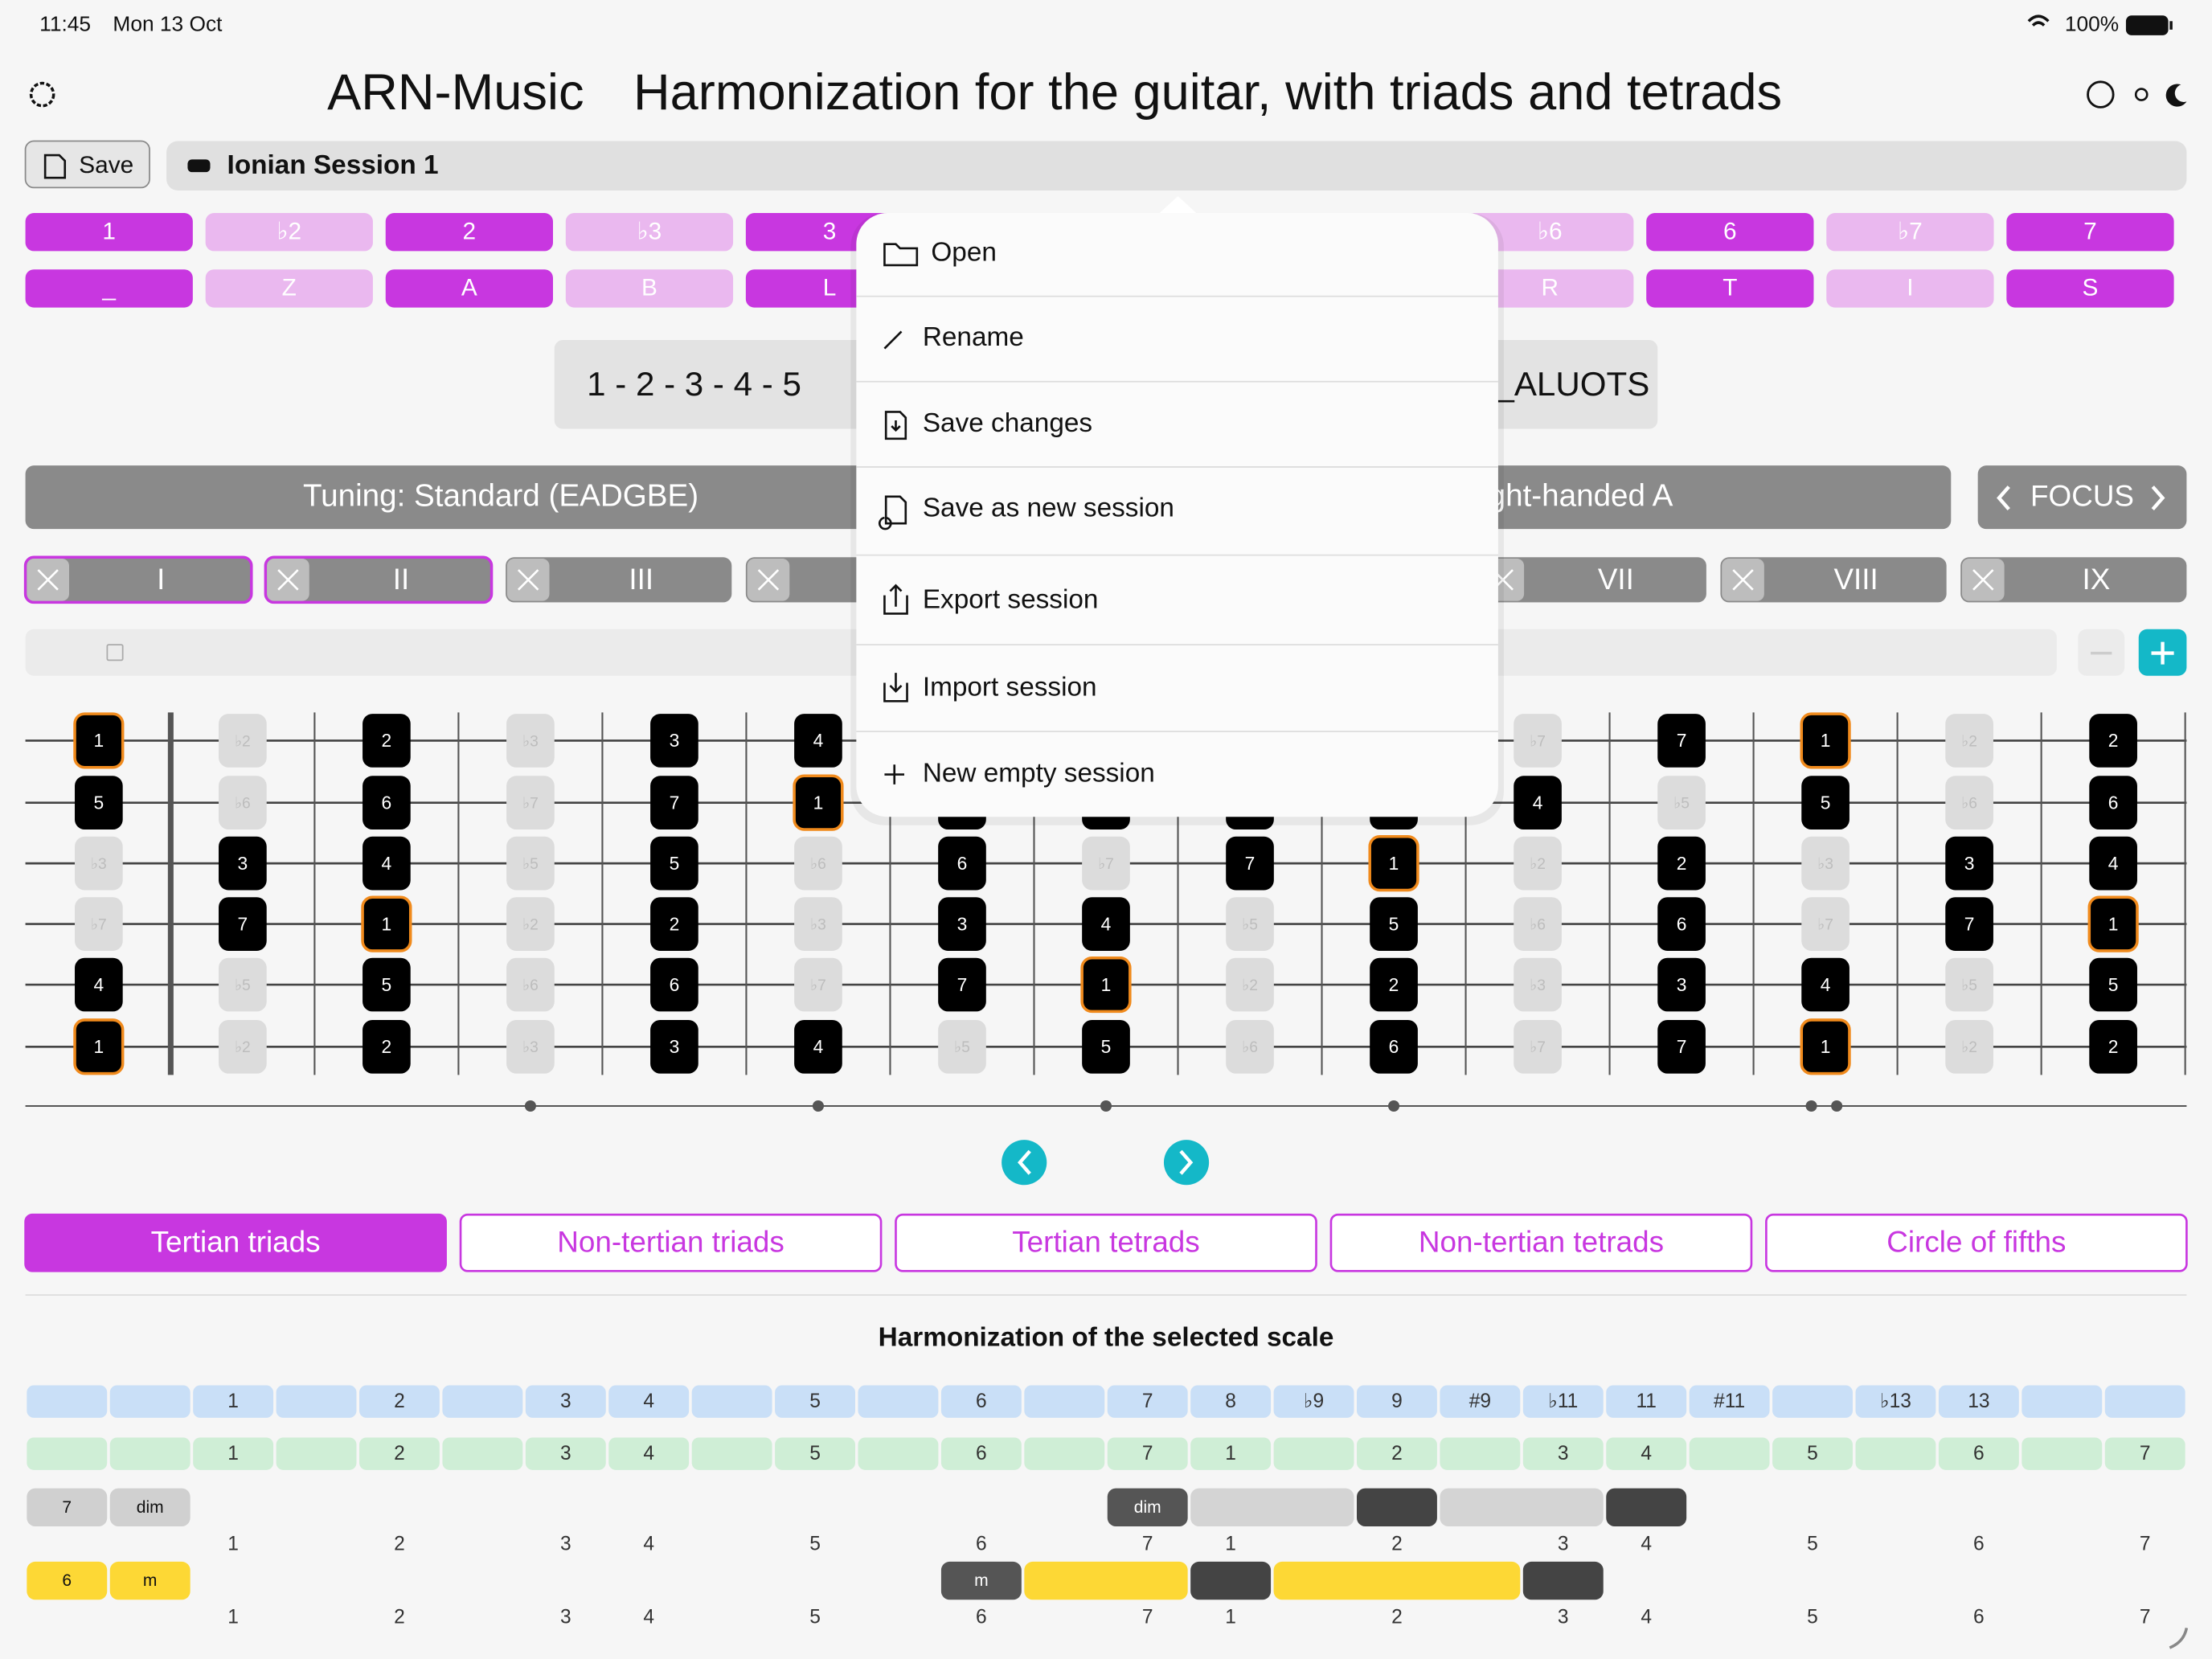  I want to click on light-mode-button, so click(2141, 94).